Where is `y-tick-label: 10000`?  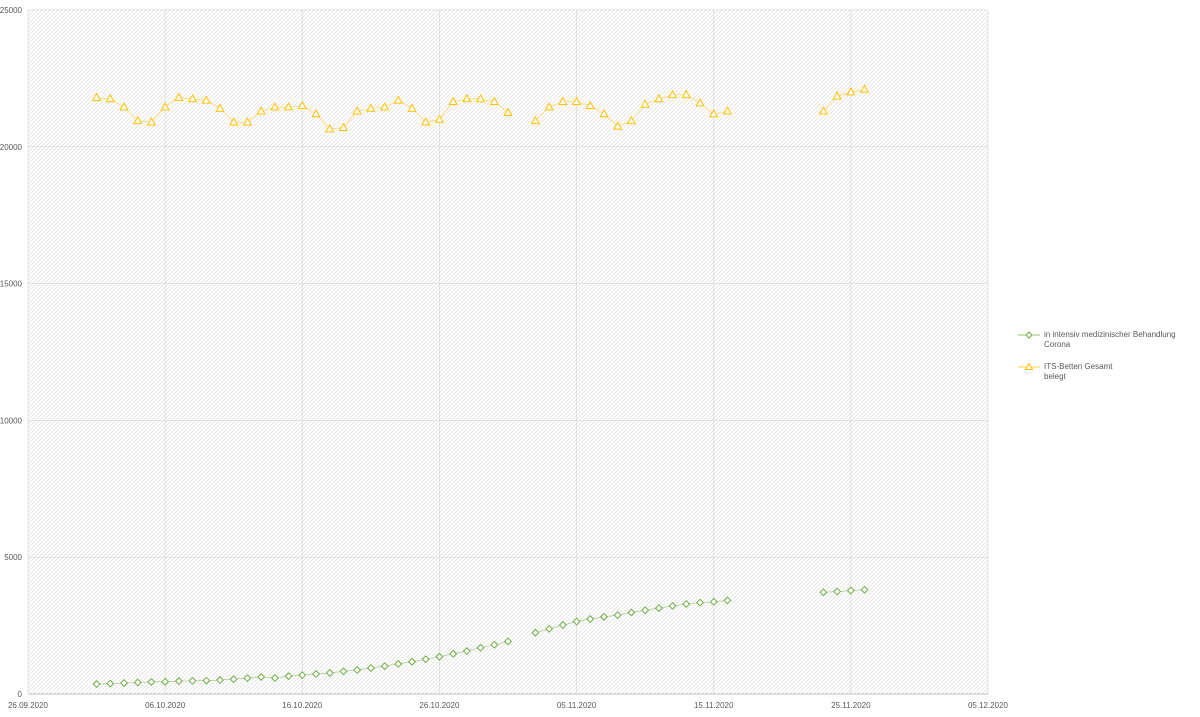
y-tick-label: 10000 is located at coordinates (11, 420).